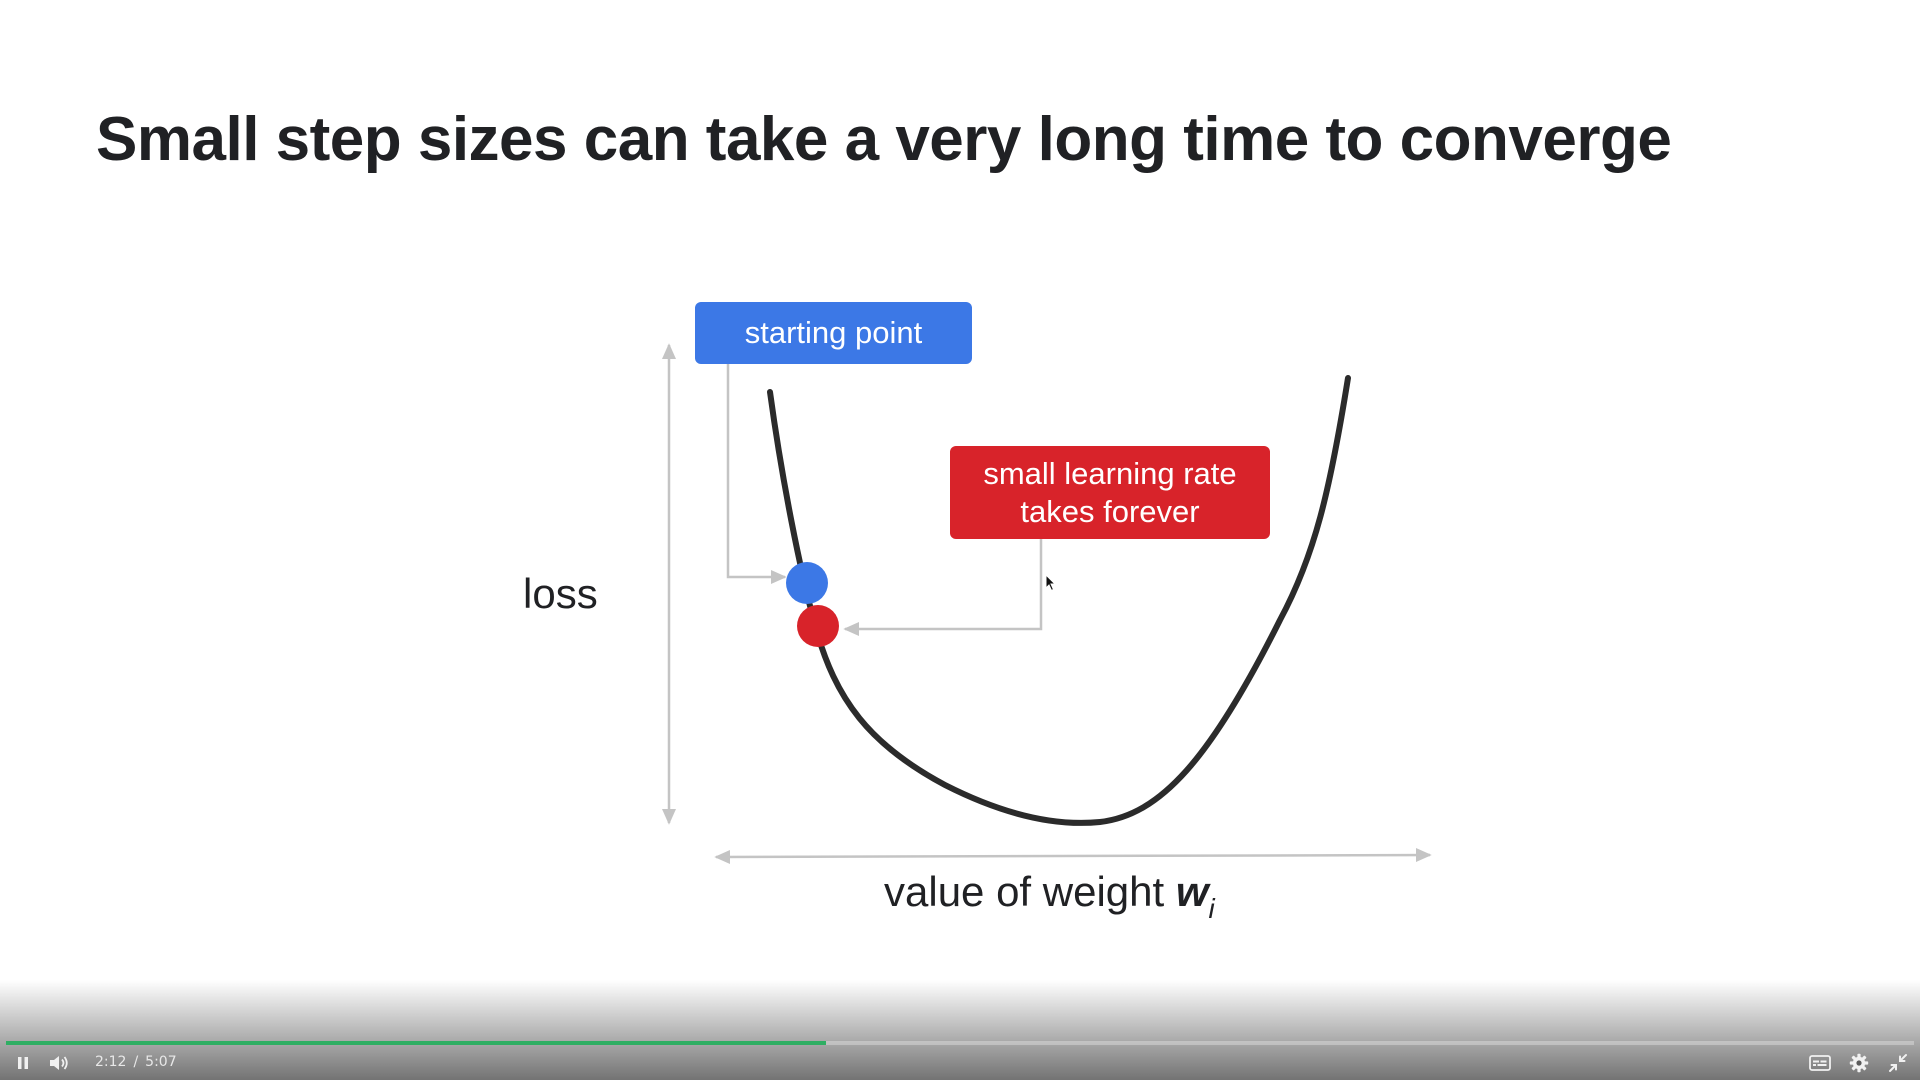 This screenshot has width=1920, height=1080. What do you see at coordinates (1110, 473) in the screenshot?
I see `small-lr-line-1: small learning rate` at bounding box center [1110, 473].